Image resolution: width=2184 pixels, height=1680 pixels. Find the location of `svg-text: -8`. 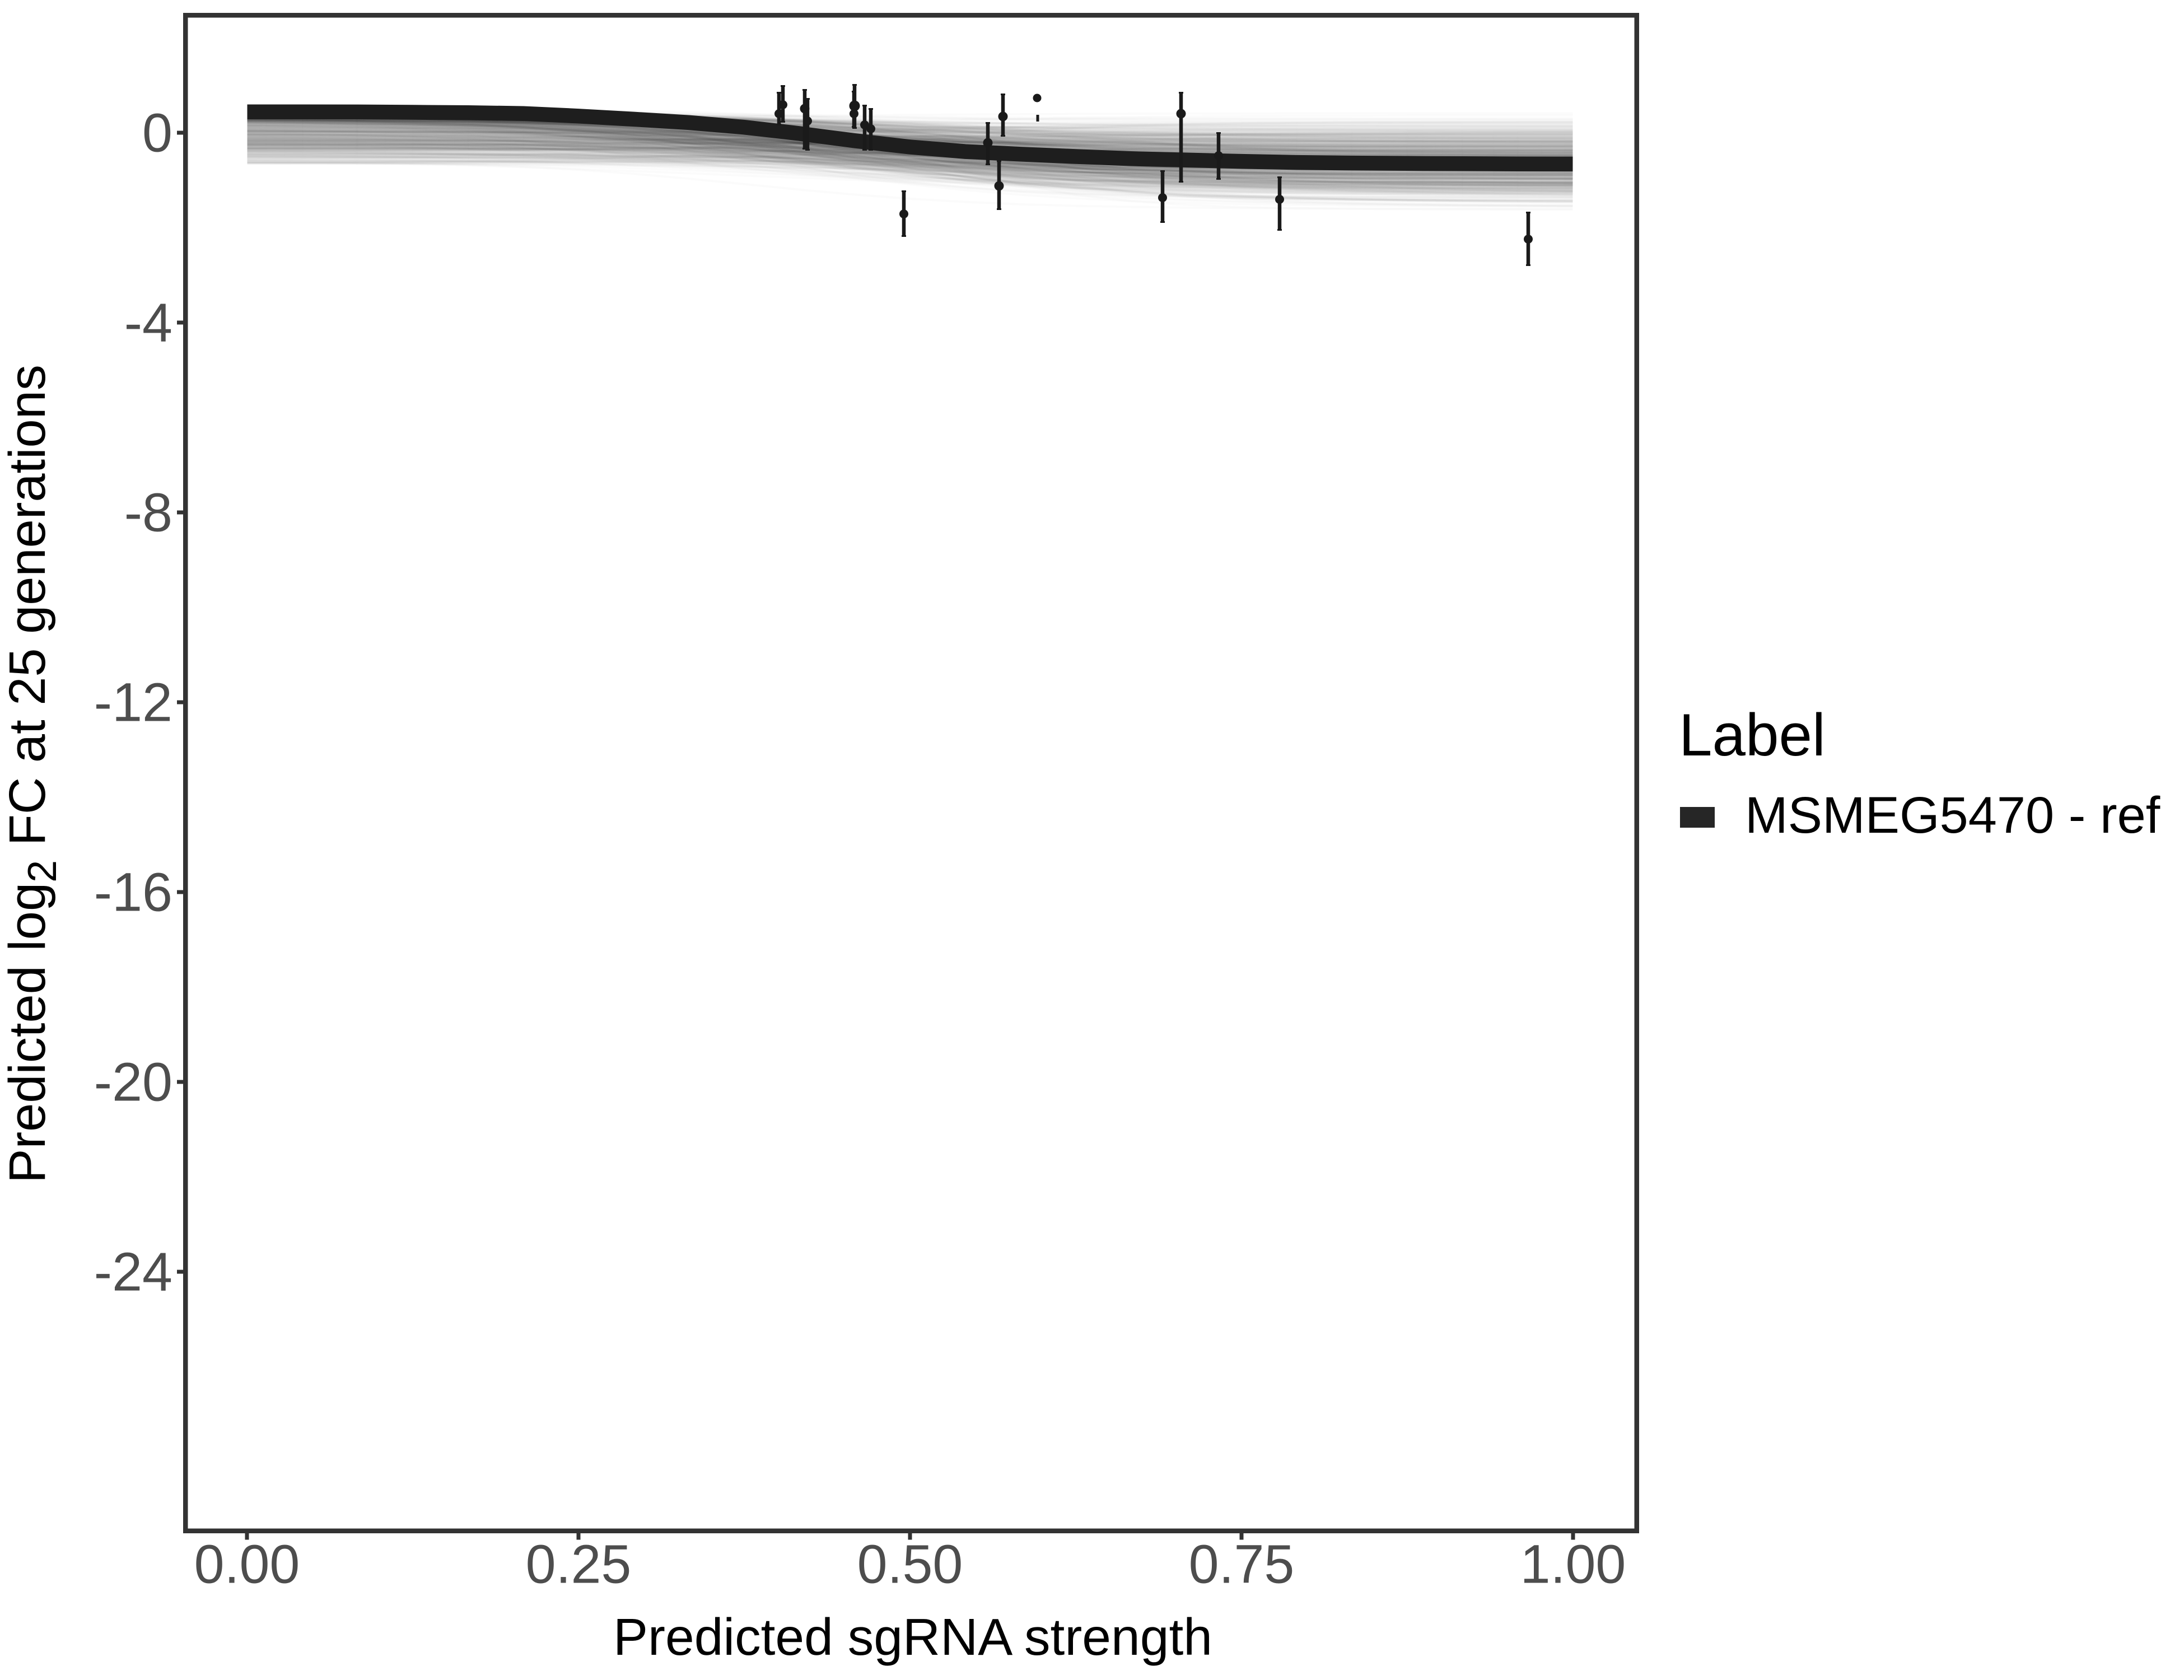

svg-text: -8 is located at coordinates (148, 513).